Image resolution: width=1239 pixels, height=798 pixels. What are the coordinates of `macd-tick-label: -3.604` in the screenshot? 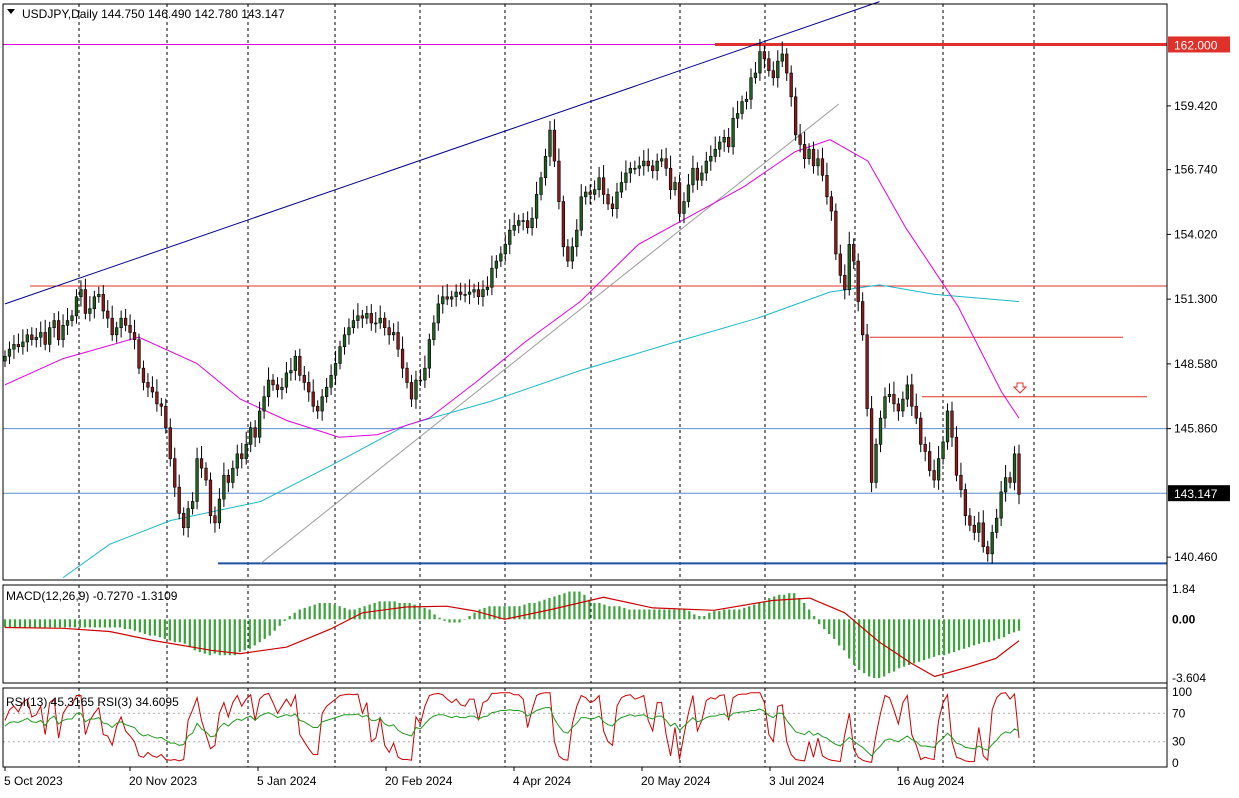 It's located at (1189, 678).